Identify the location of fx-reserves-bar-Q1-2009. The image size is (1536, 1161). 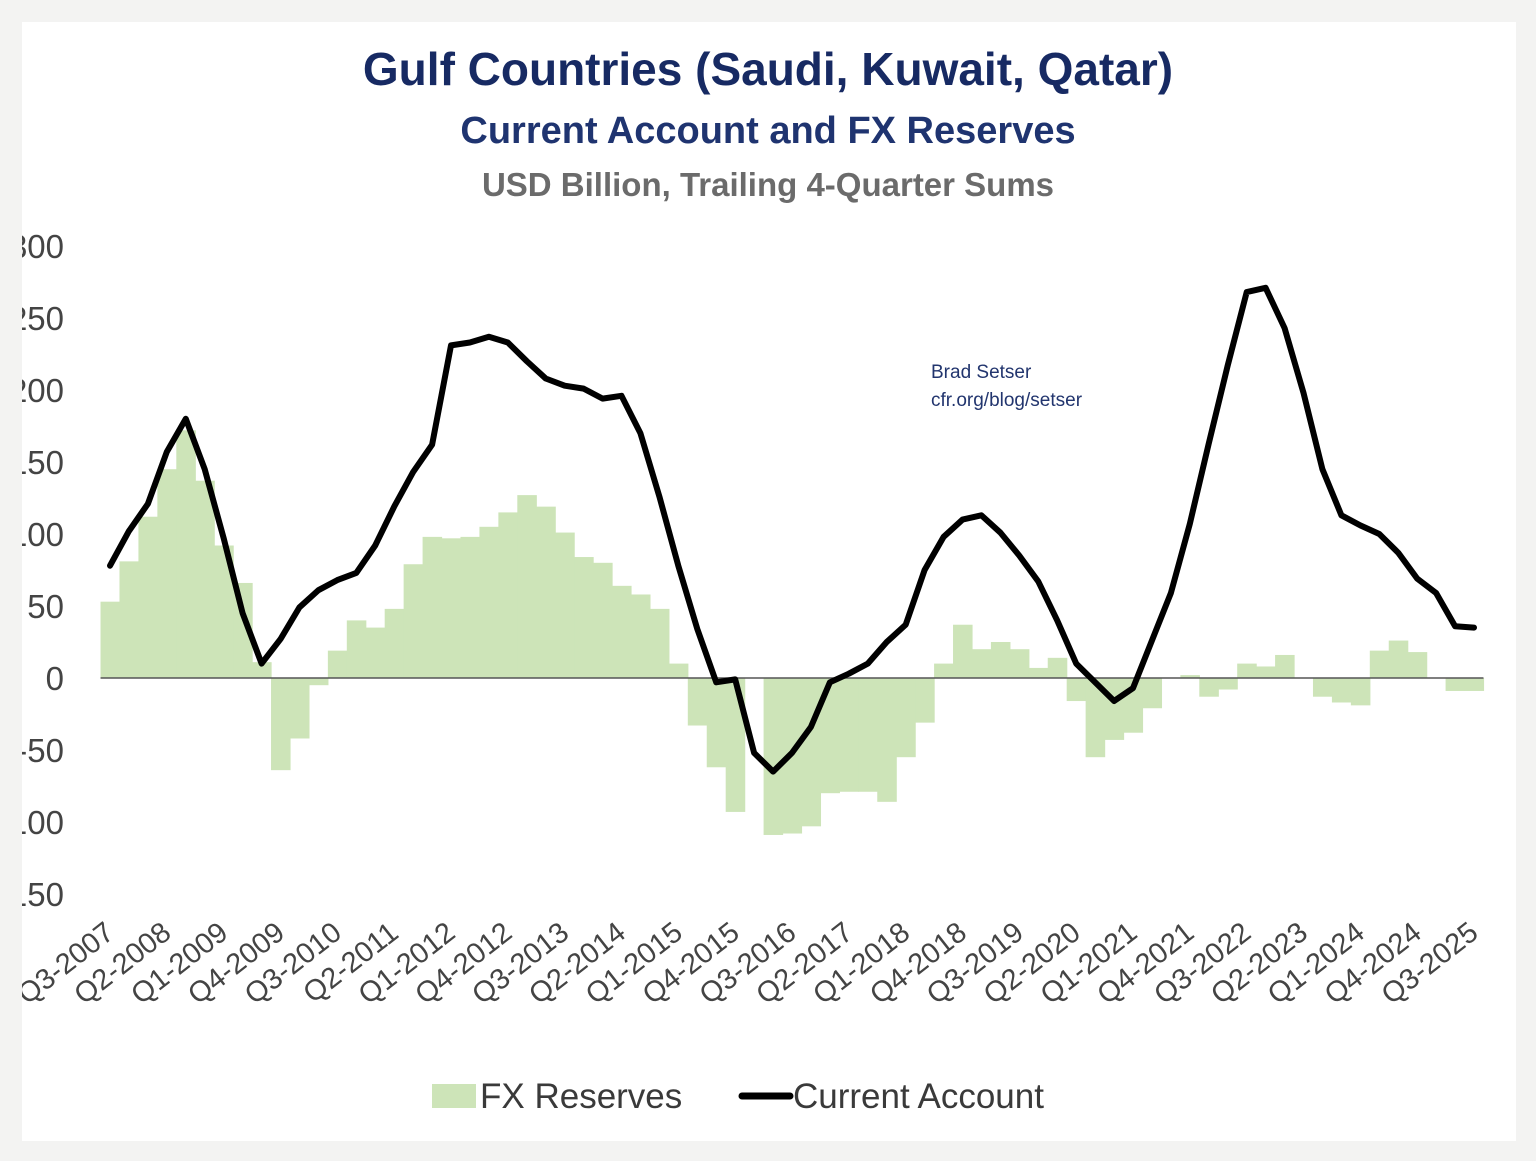
(224, 611).